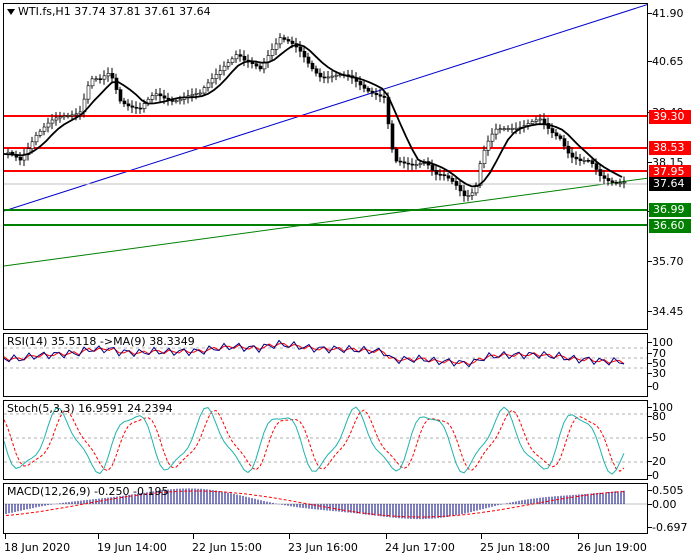  I want to click on rsi-canvas, so click(326, 365).